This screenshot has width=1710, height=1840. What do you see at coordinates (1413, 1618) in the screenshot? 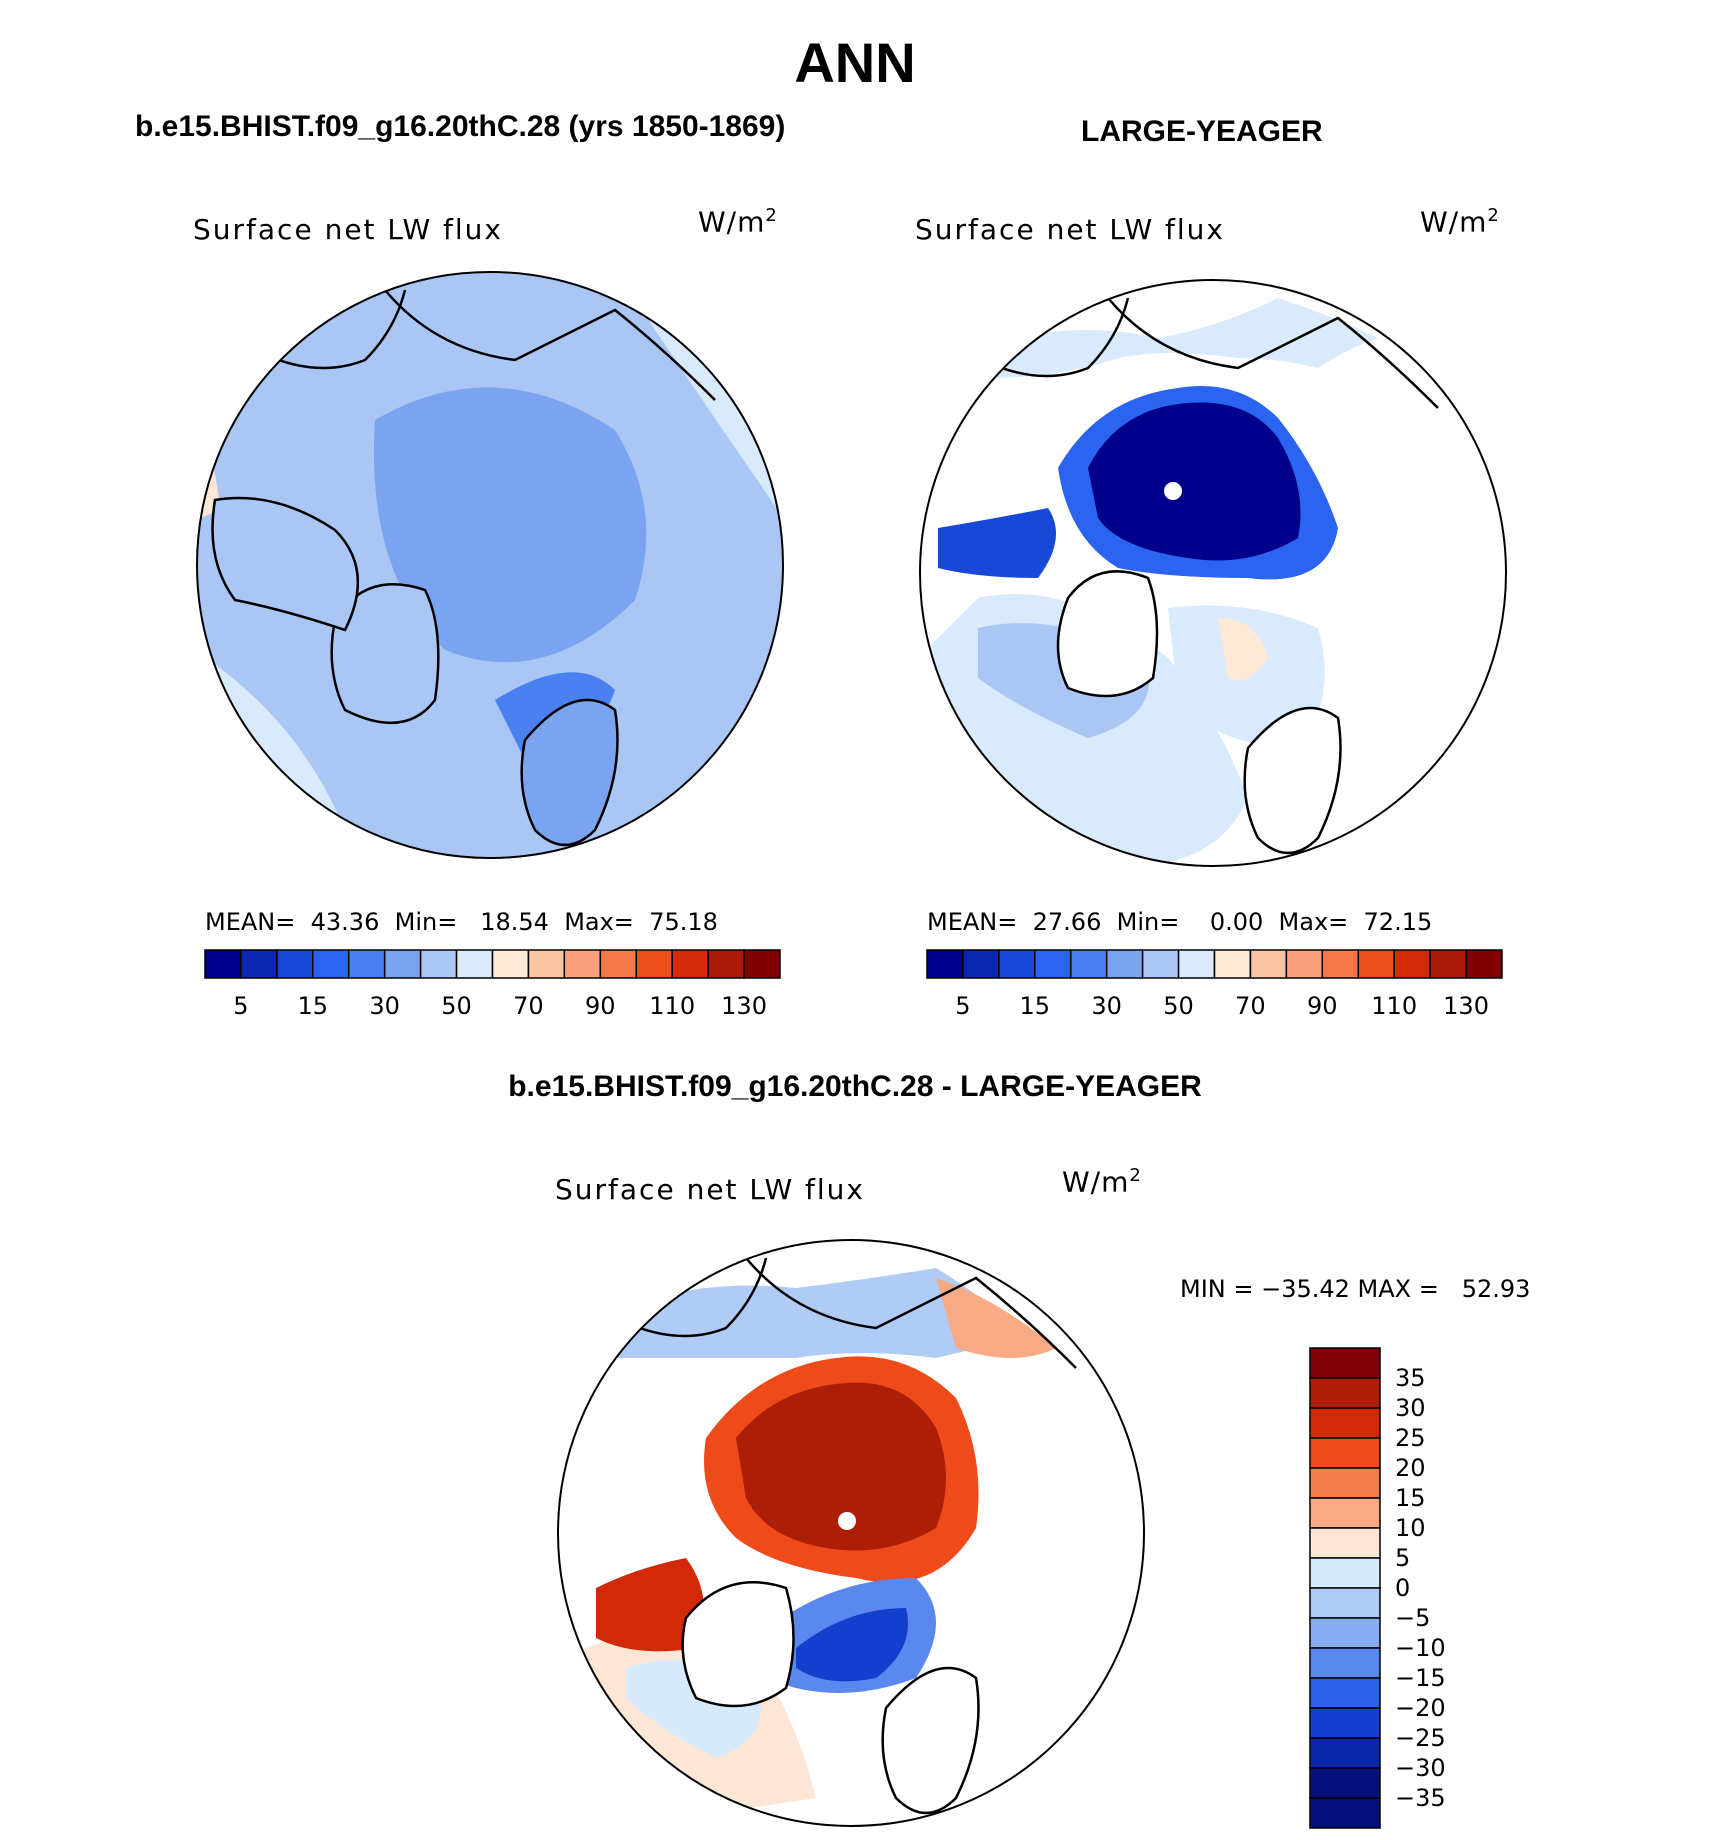
I see `diff-colorbar-tick: −5` at bounding box center [1413, 1618].